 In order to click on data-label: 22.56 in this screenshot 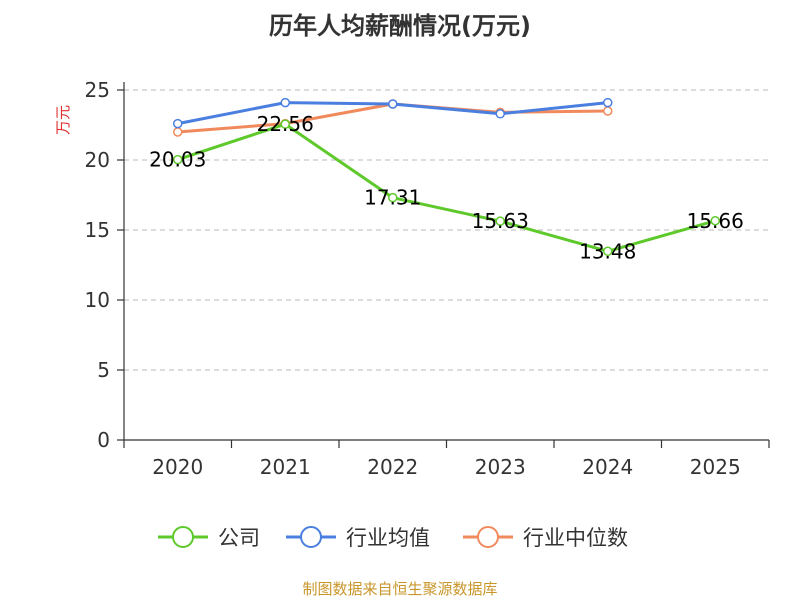, I will do `click(285, 124)`.